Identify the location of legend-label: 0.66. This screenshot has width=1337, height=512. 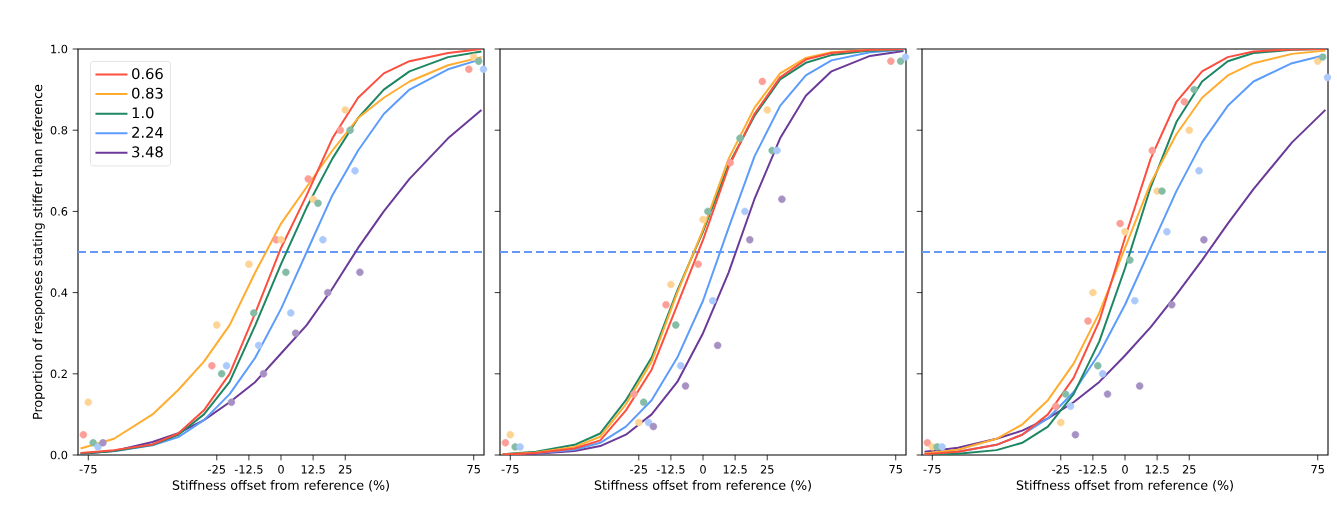
(147, 74).